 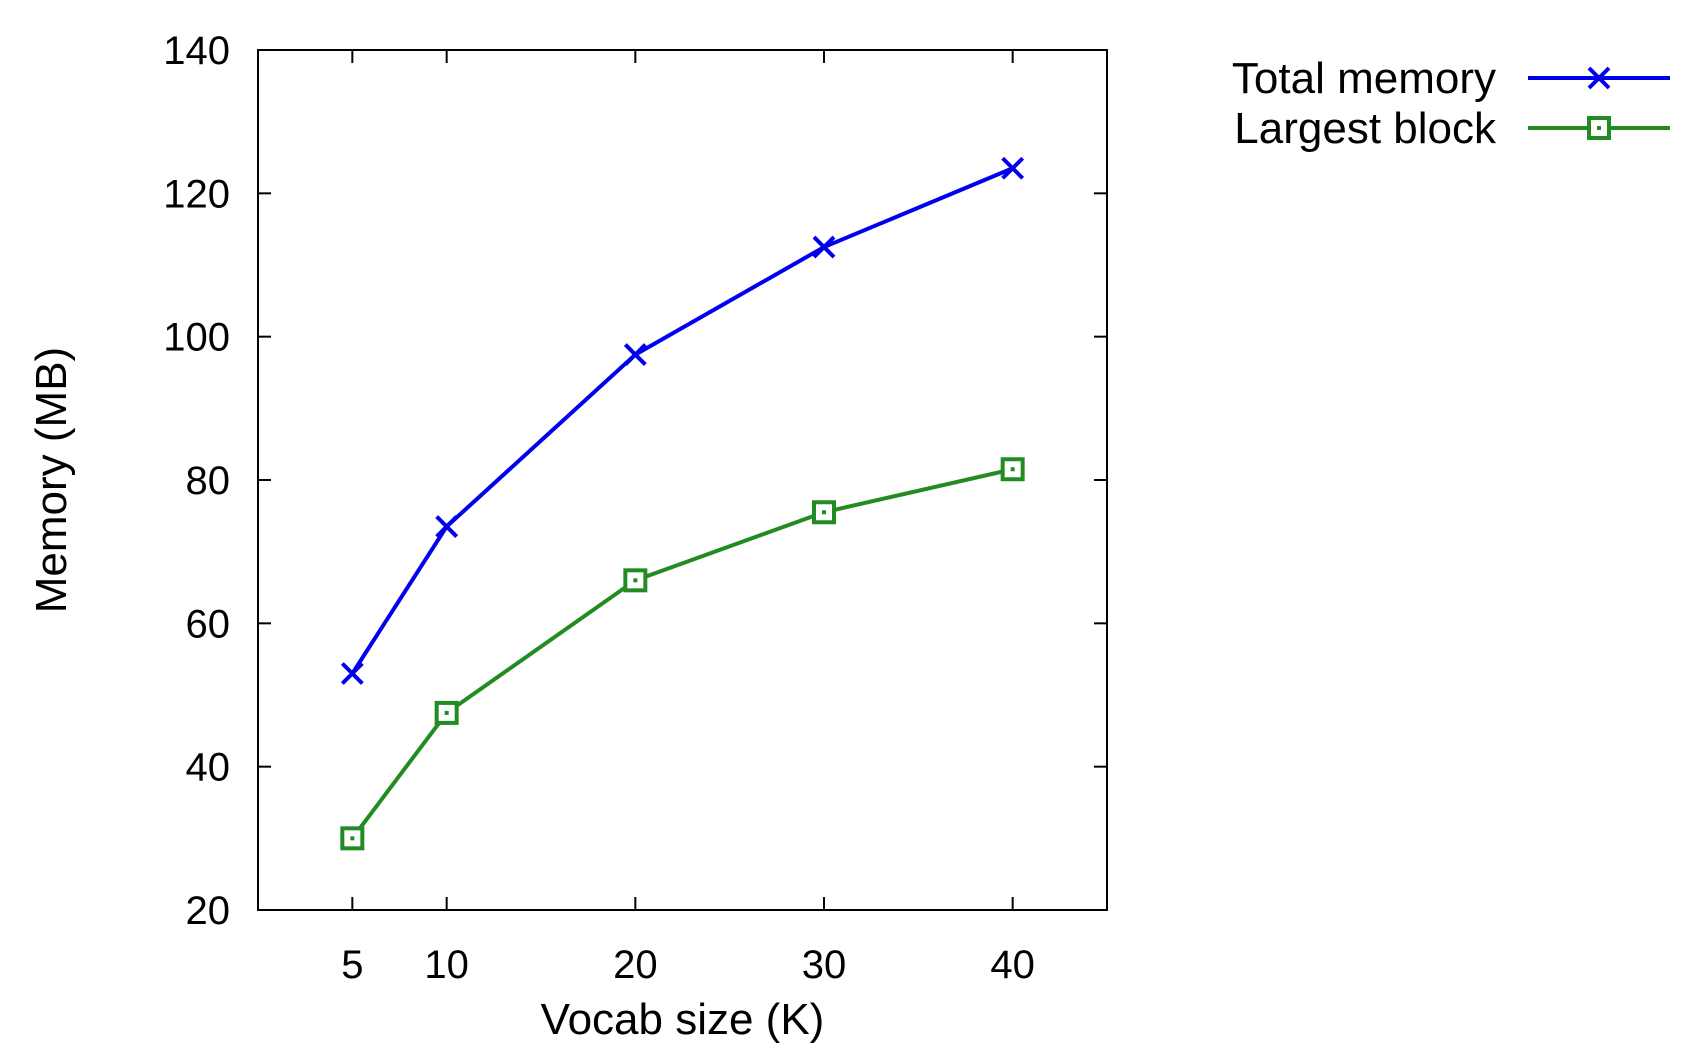 What do you see at coordinates (51, 480) in the screenshot?
I see `y-axis-title: Memory (MB)` at bounding box center [51, 480].